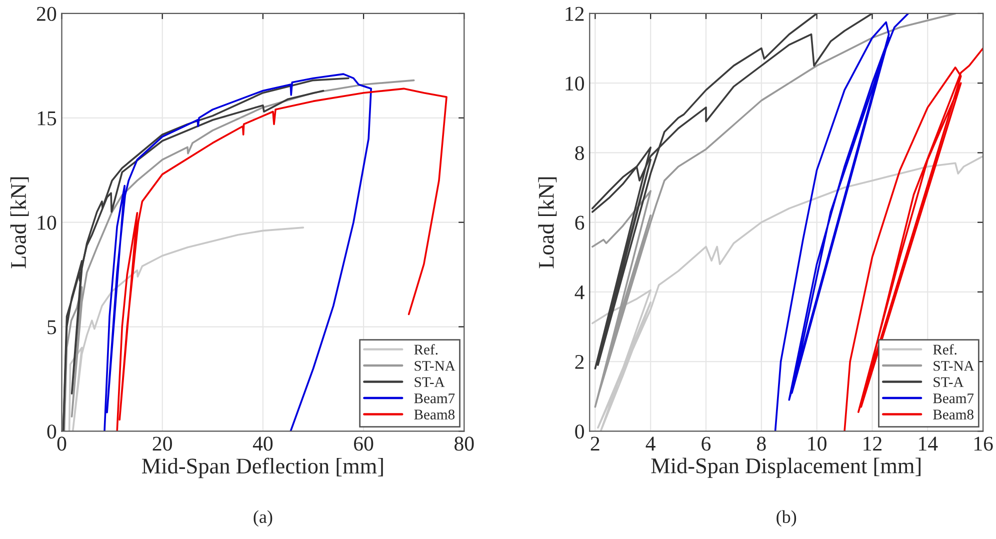 This screenshot has width=996, height=539. What do you see at coordinates (364, 443) in the screenshot?
I see `x-tick-label: 60` at bounding box center [364, 443].